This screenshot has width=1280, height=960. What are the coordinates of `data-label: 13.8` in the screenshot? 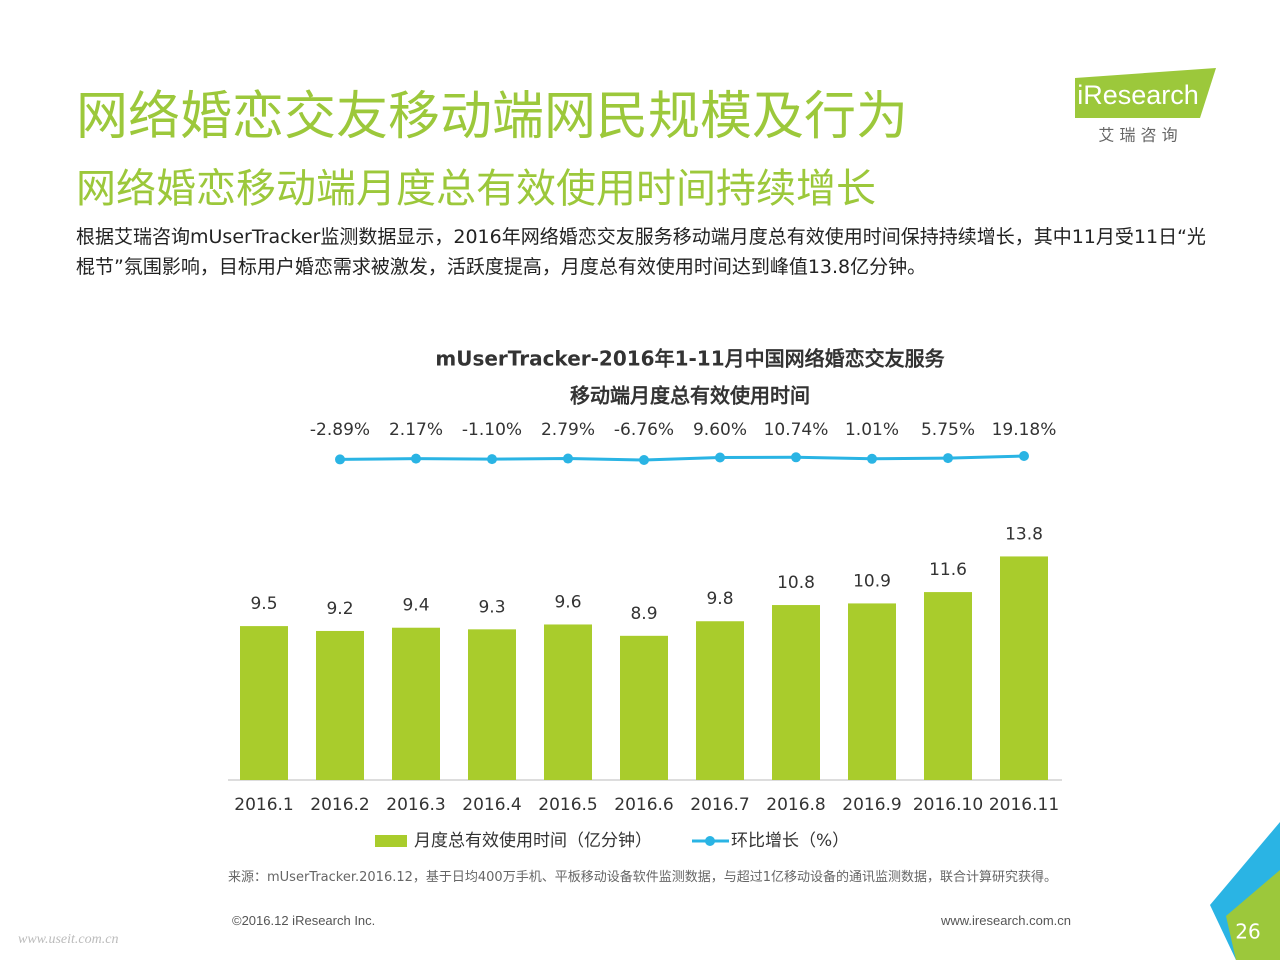 It's located at (1024, 534).